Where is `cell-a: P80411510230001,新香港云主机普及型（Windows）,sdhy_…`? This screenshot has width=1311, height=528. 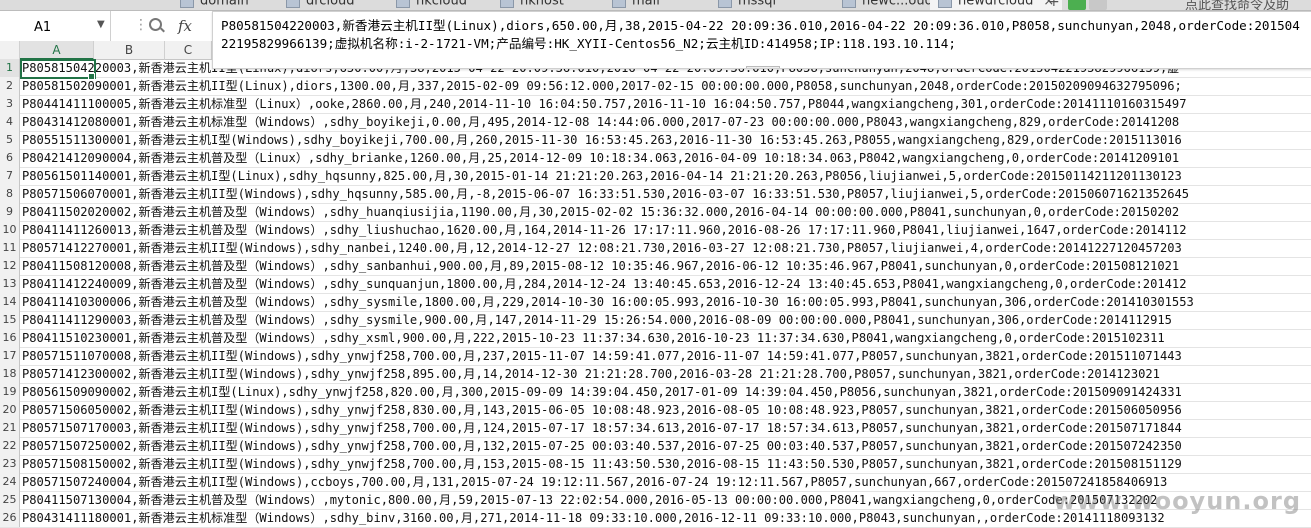
cell-a: P80411510230001,新香港云主机普及型（Windows）,sdhy_… is located at coordinates (593, 338).